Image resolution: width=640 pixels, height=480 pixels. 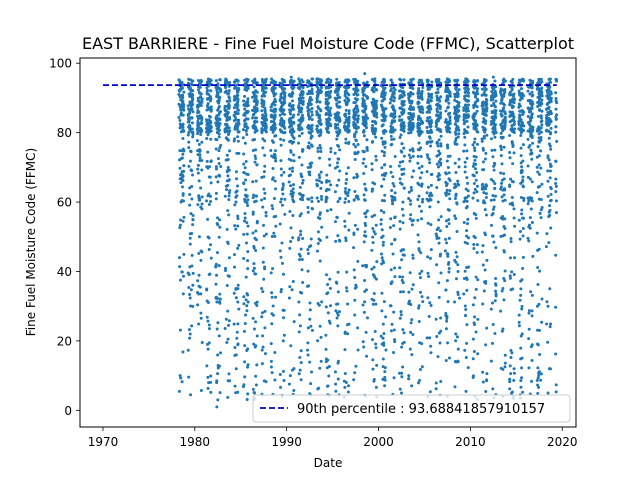 What do you see at coordinates (195, 442) in the screenshot?
I see `x-tick-label: 1980` at bounding box center [195, 442].